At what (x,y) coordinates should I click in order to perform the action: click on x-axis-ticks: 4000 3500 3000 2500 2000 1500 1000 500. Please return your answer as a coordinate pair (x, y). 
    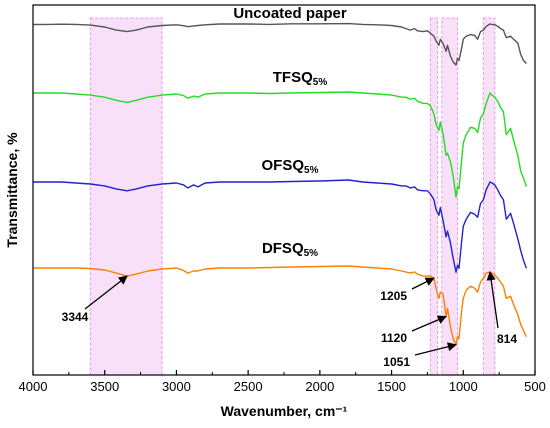
    Looking at the image, I should click on (282, 382).